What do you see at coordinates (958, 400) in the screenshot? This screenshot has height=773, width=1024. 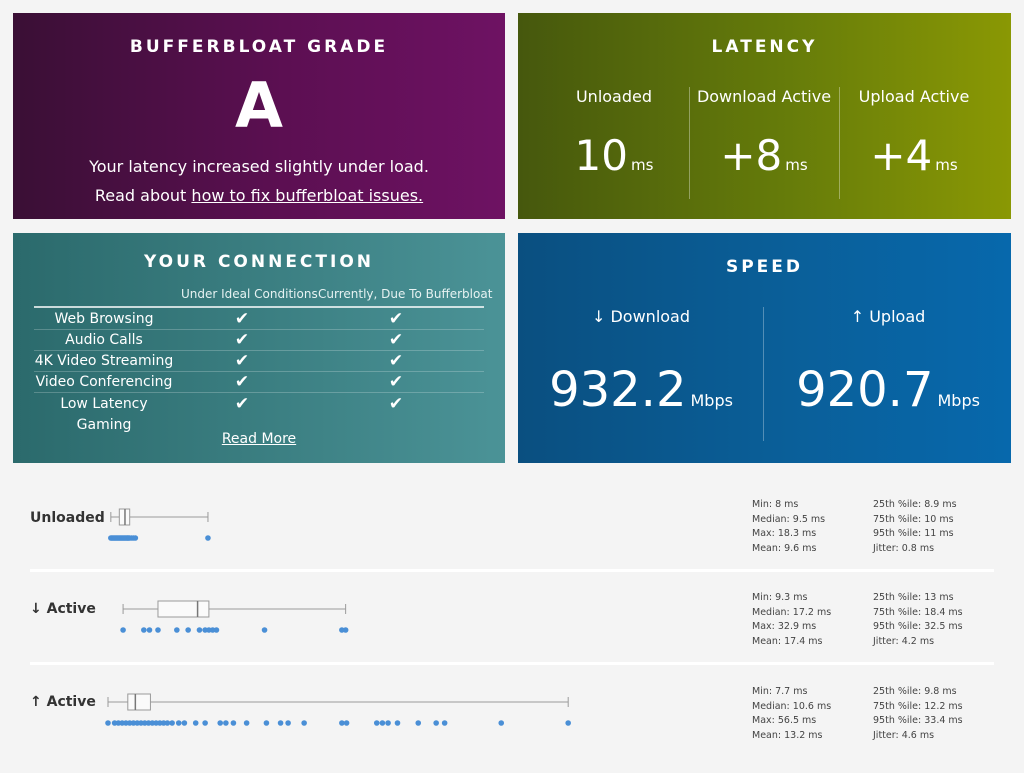 I see `upload-unit: Mbps` at bounding box center [958, 400].